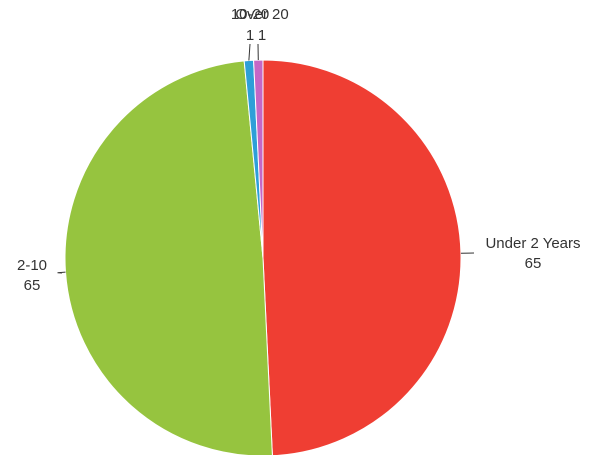 This screenshot has width=608, height=455. What do you see at coordinates (250, 35) in the screenshot?
I see `slice-value-10-20: 1` at bounding box center [250, 35].